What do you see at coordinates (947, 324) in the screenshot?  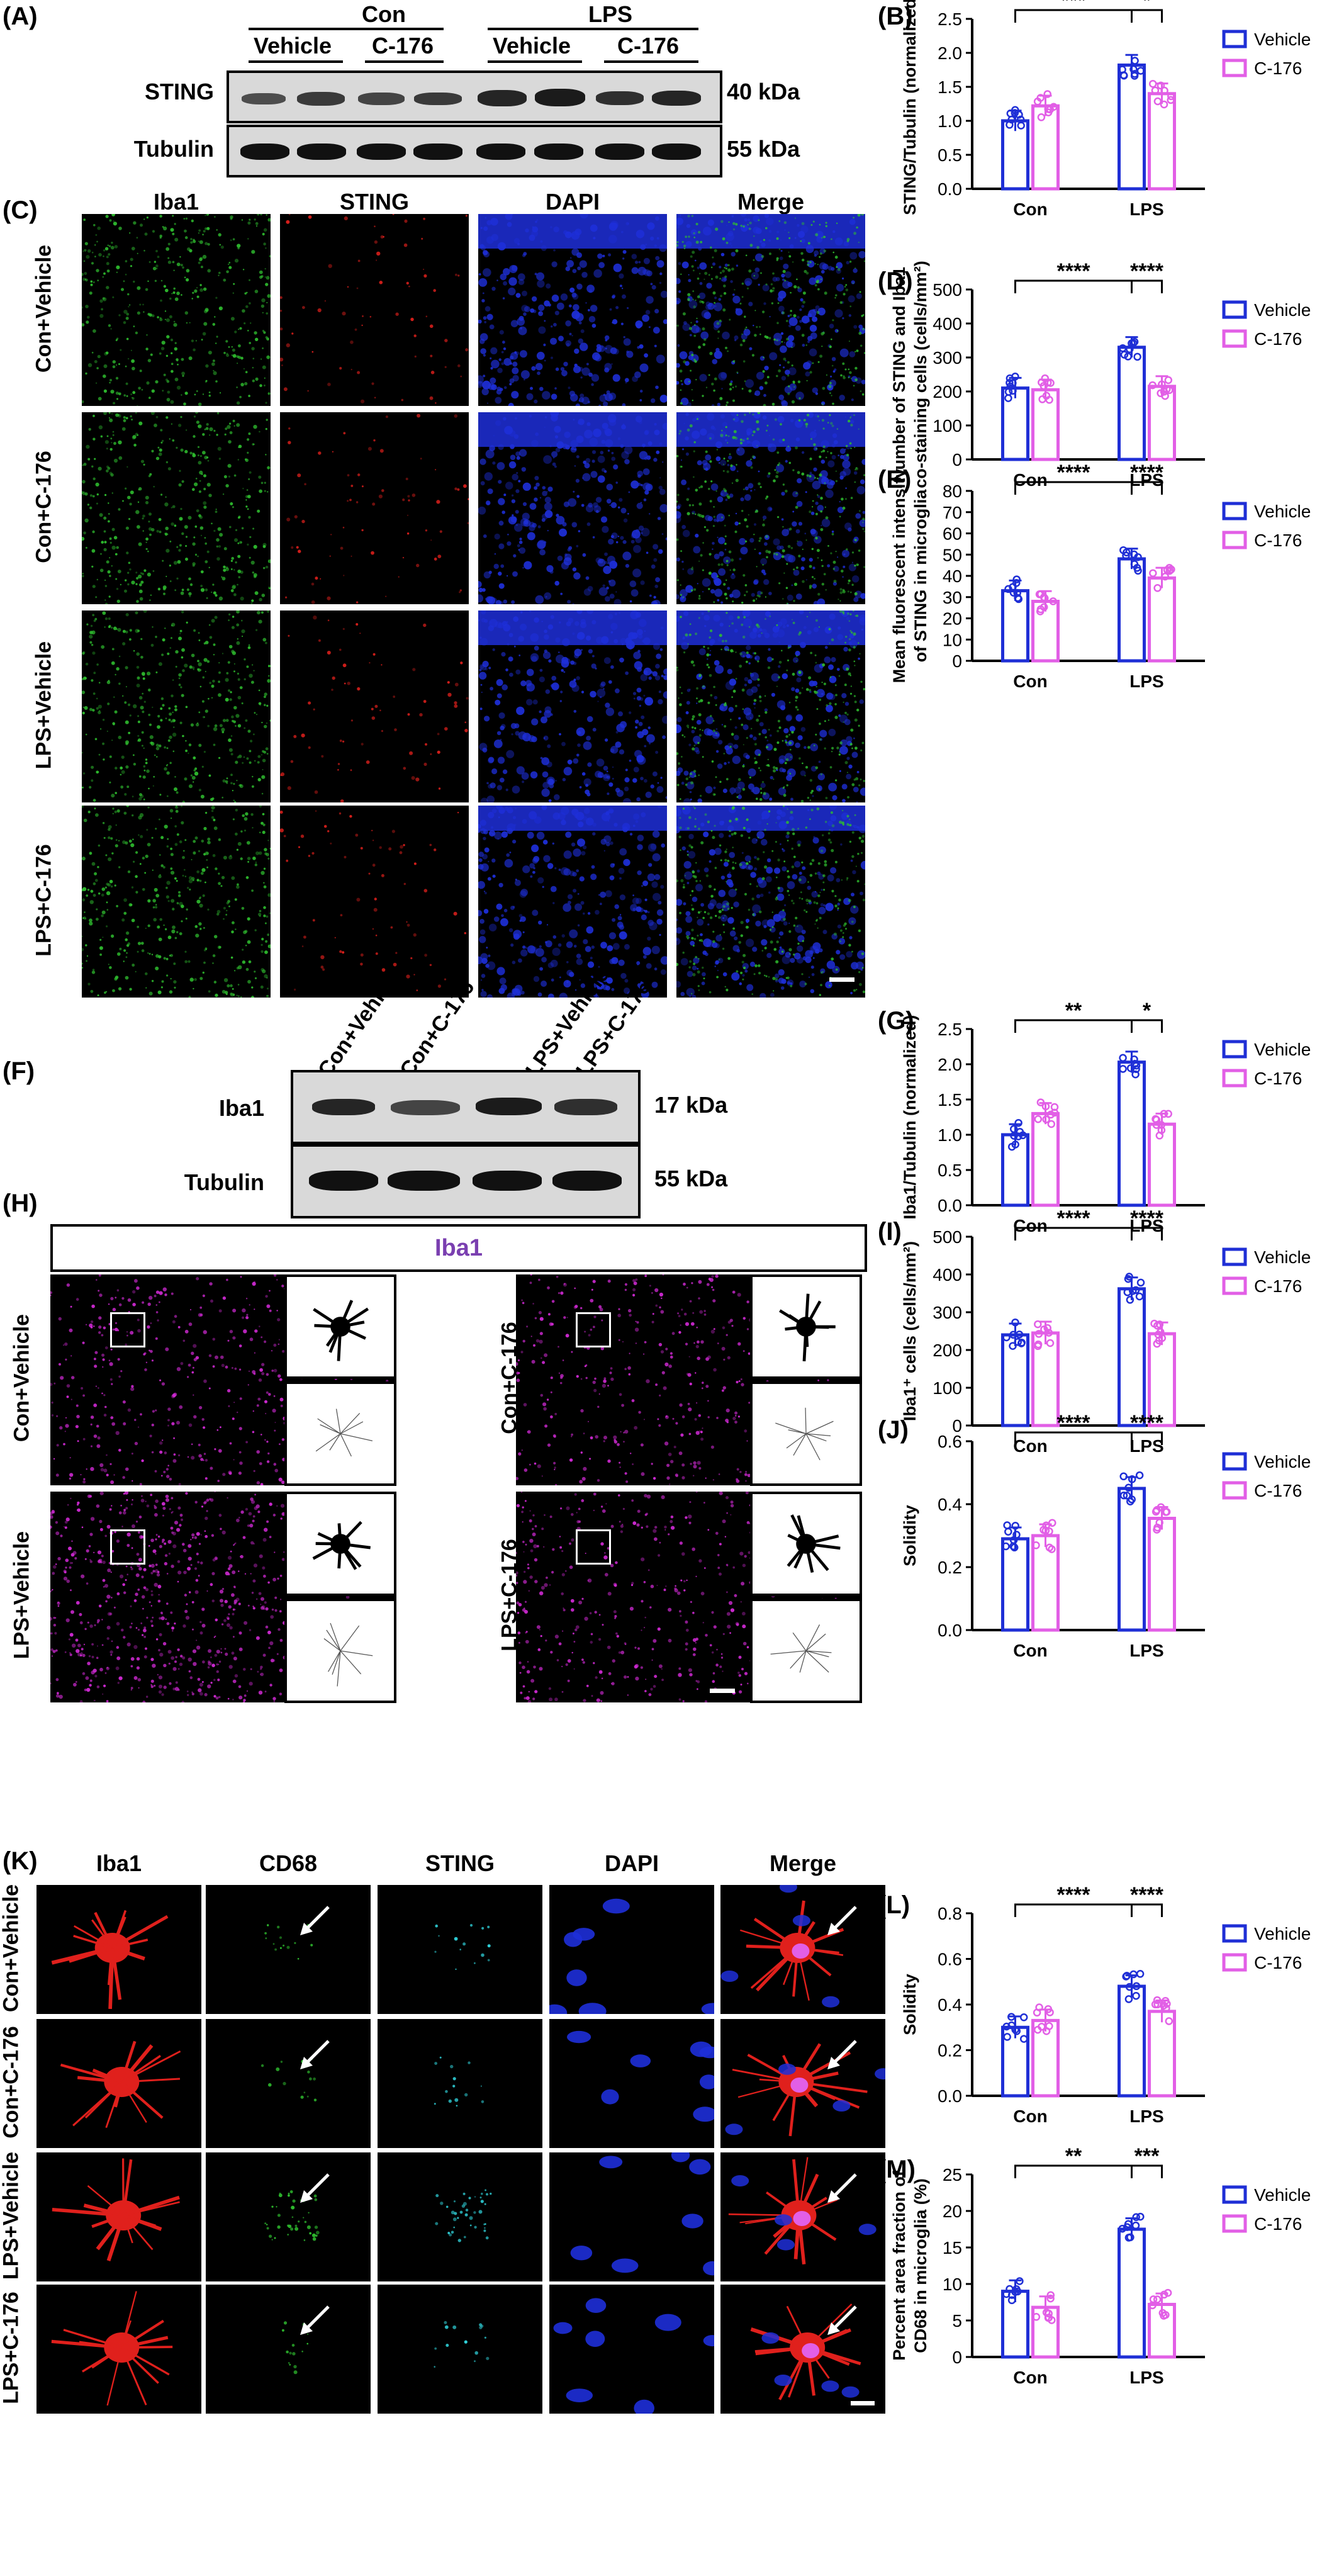 I see `chart-D-ytick-4: 400` at bounding box center [947, 324].